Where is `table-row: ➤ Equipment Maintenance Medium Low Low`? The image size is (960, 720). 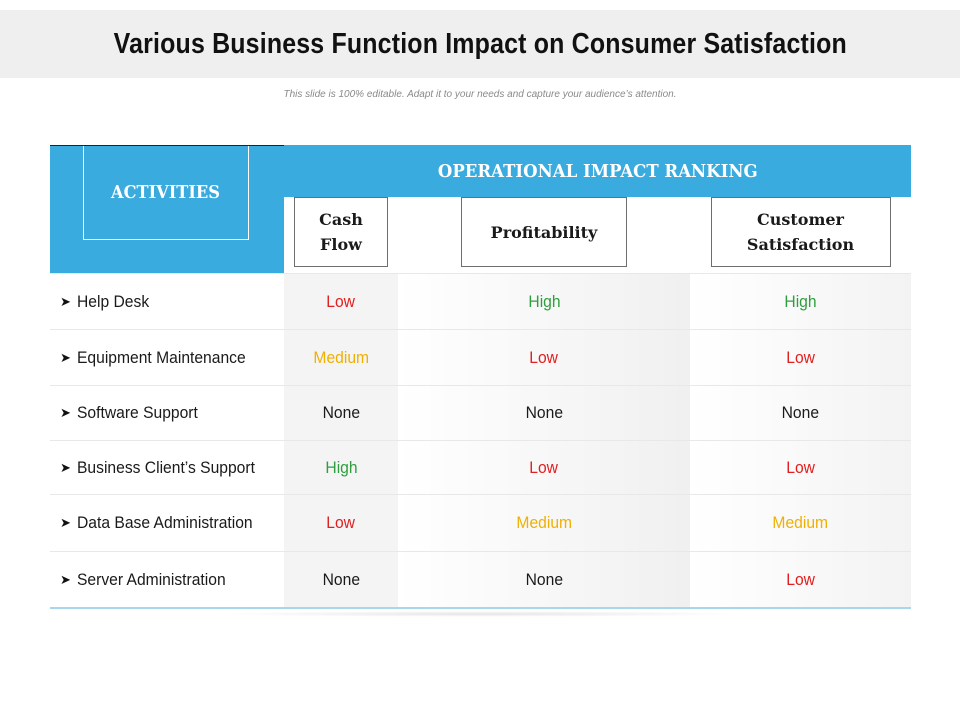 table-row: ➤ Equipment Maintenance Medium Low Low is located at coordinates (480, 357).